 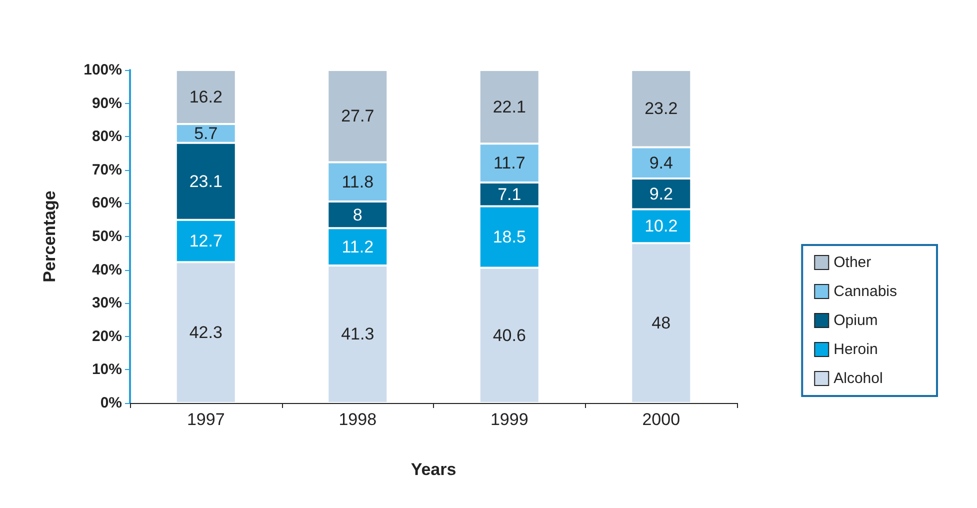 What do you see at coordinates (661, 108) in the screenshot?
I see `data-label: 23.2` at bounding box center [661, 108].